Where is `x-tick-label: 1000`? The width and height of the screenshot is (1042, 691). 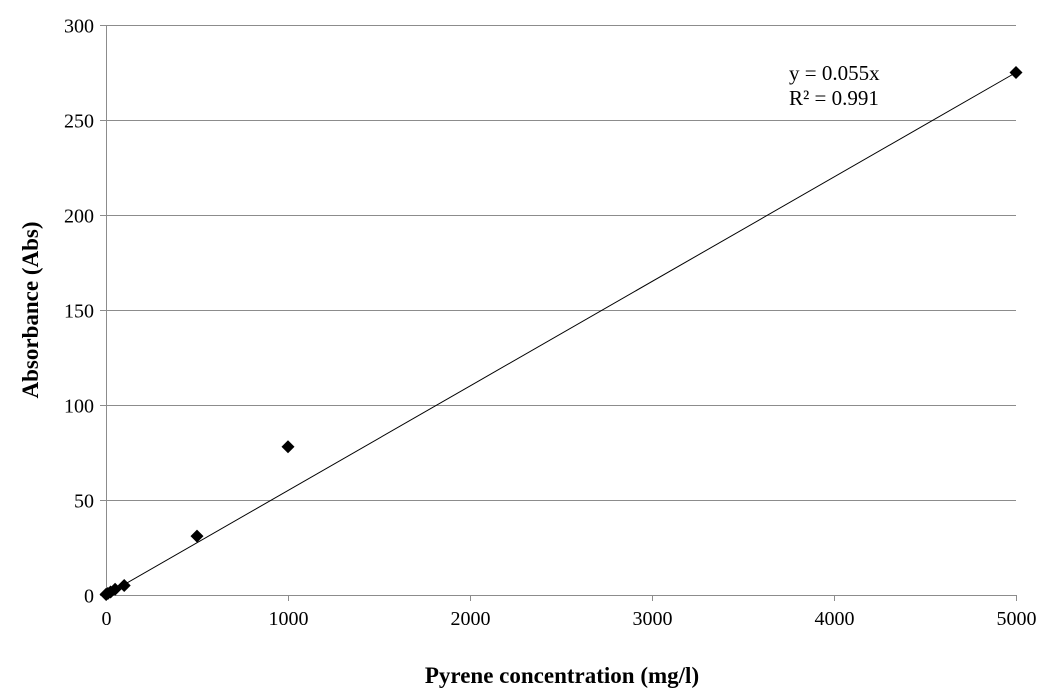 x-tick-label: 1000 is located at coordinates (289, 619).